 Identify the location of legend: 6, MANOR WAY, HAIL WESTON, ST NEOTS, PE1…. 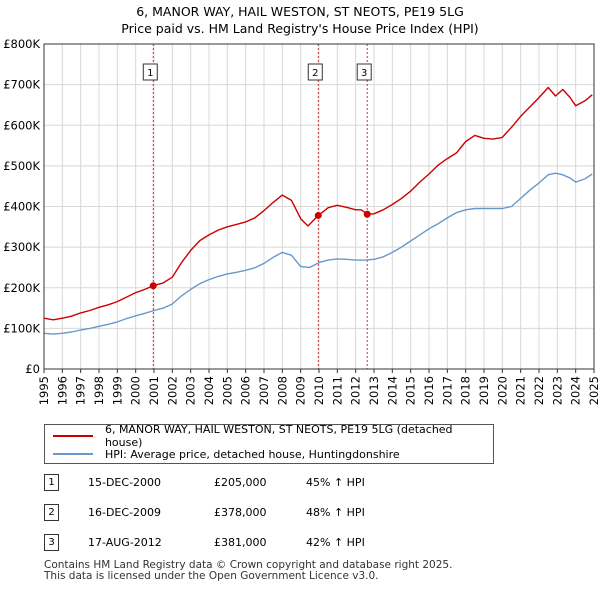
(269, 443).